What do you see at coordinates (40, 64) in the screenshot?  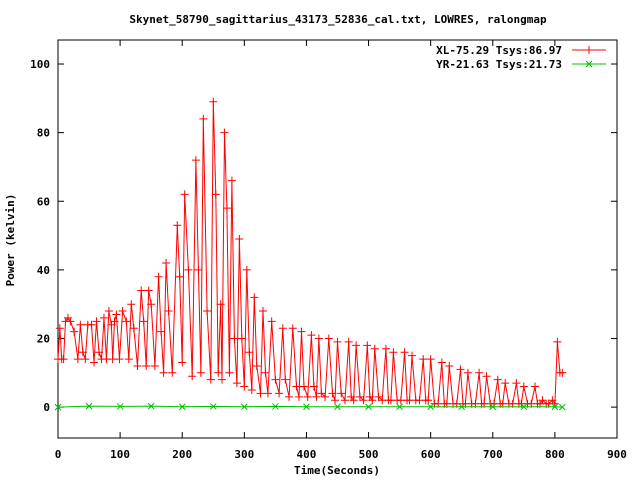 I see `y-tick-label: 100` at bounding box center [40, 64].